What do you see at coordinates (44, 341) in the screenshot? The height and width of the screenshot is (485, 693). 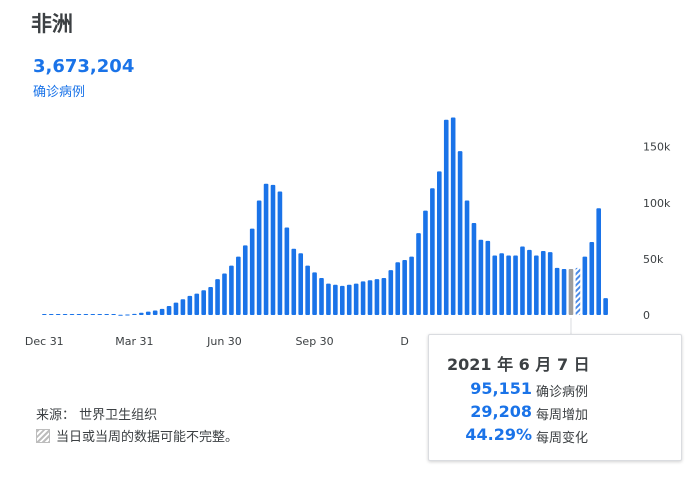 I see `x-tick-label: Dec 31` at bounding box center [44, 341].